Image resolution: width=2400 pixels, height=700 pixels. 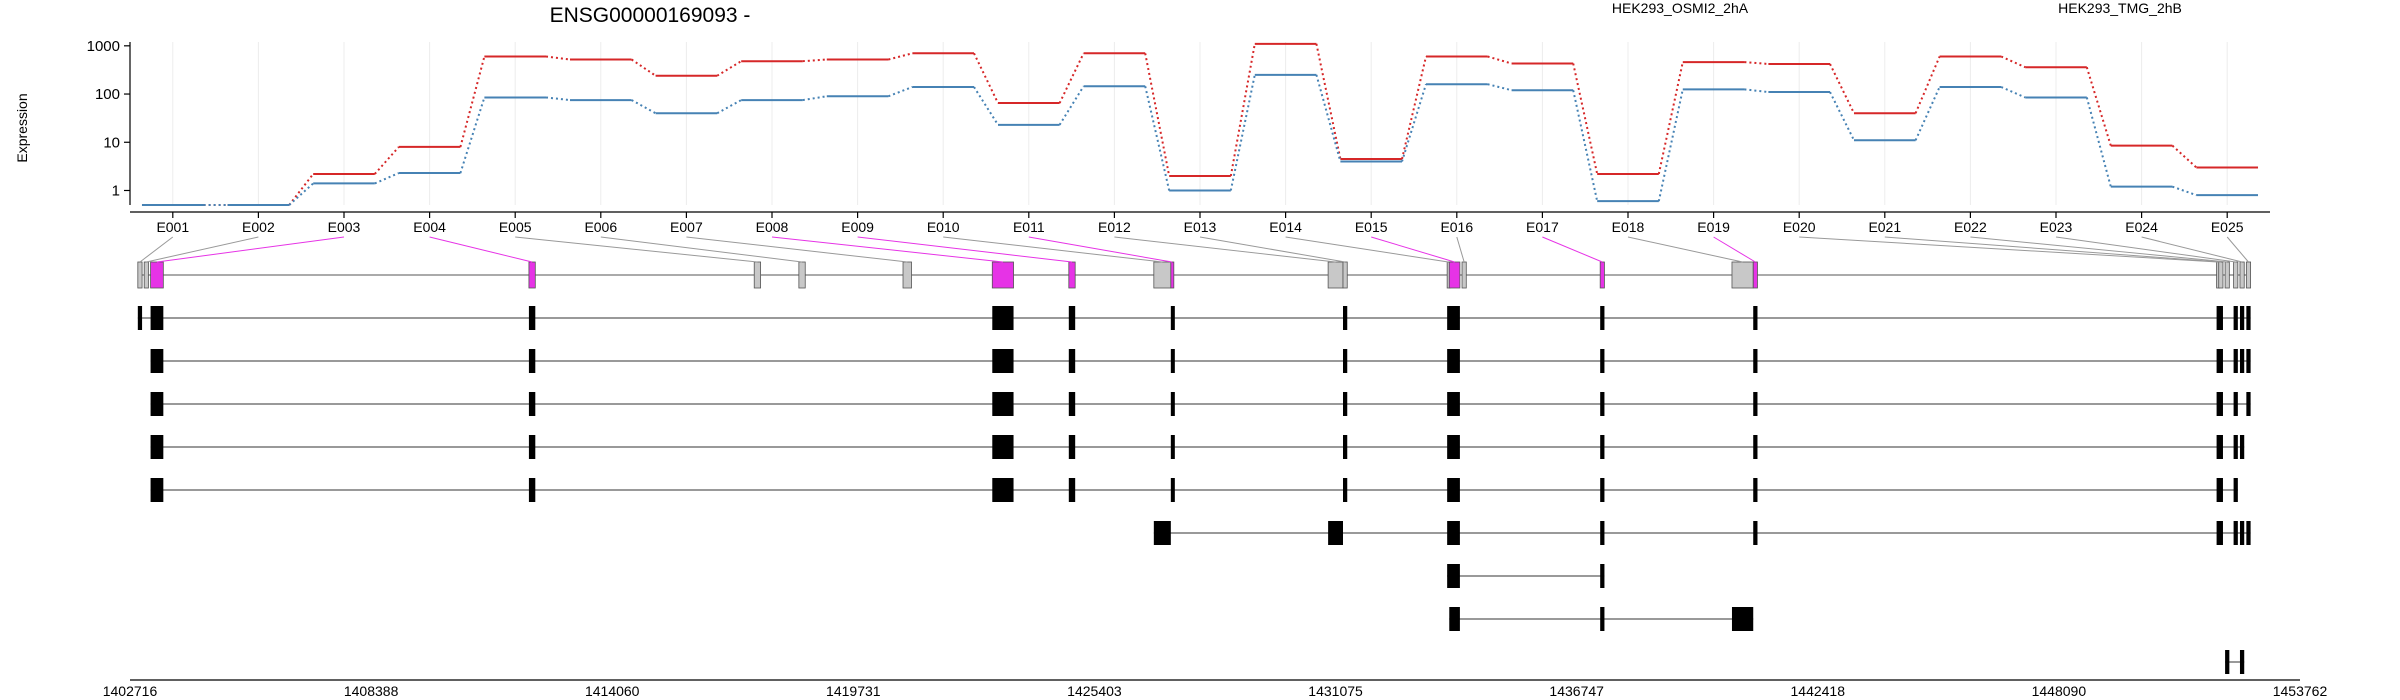 I want to click on gene-exon-e010, so click(x=1162, y=275).